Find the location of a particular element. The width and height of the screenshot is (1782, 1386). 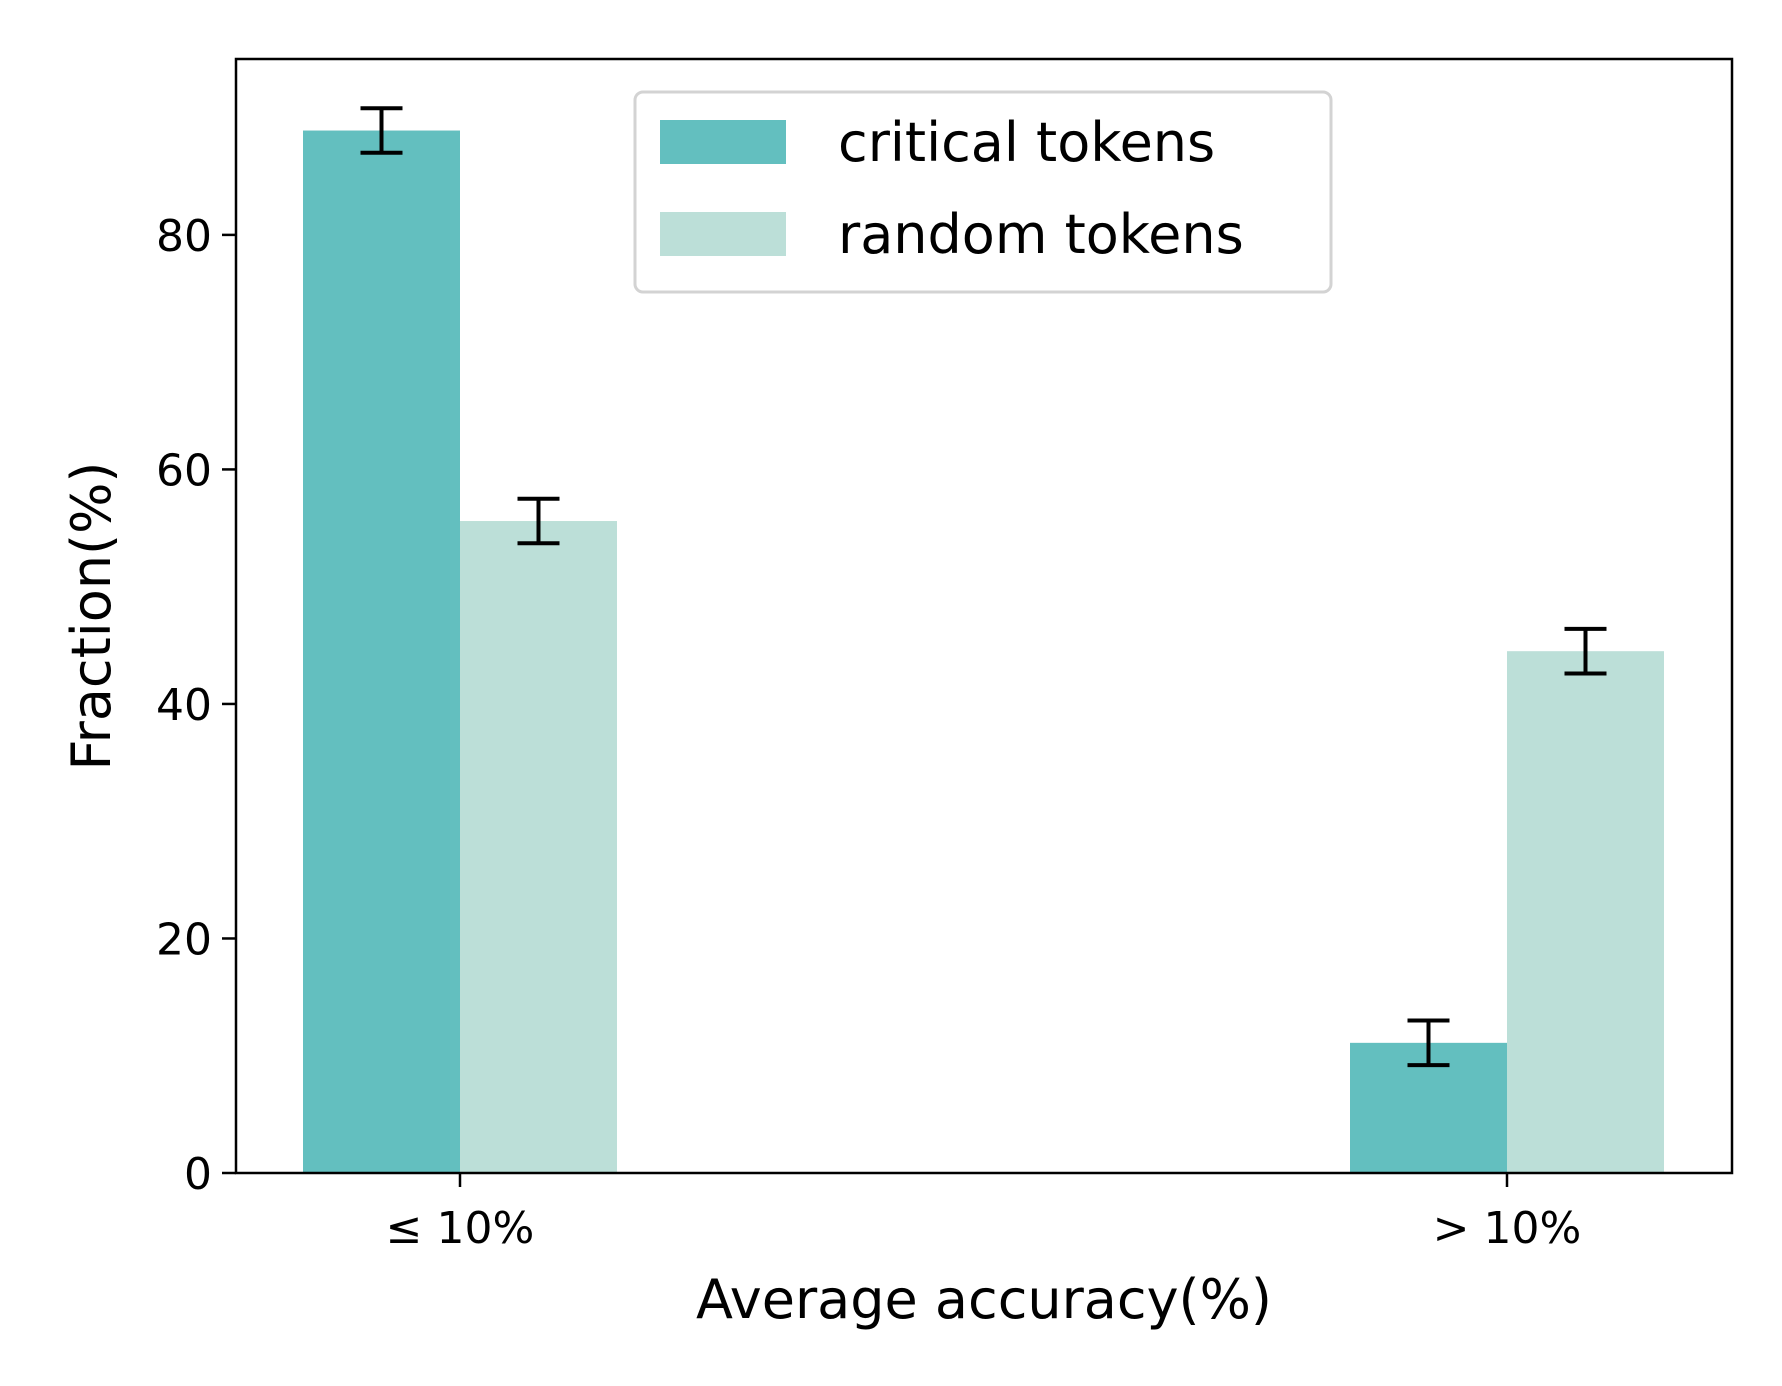

x-axis-ticks: ≤ 10% > 10% is located at coordinates (984, 1213).